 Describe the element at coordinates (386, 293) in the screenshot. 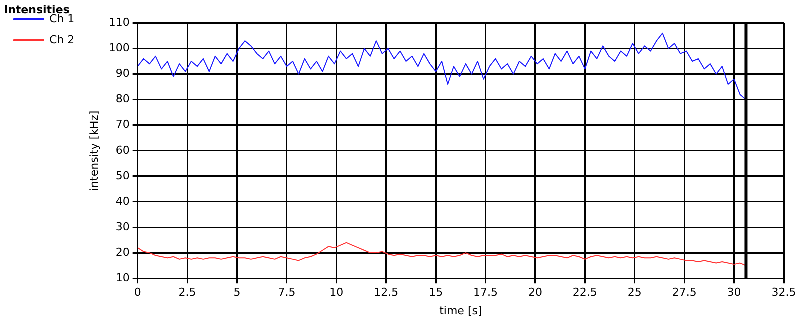

I see `x-tick-label: 12.5` at that location.